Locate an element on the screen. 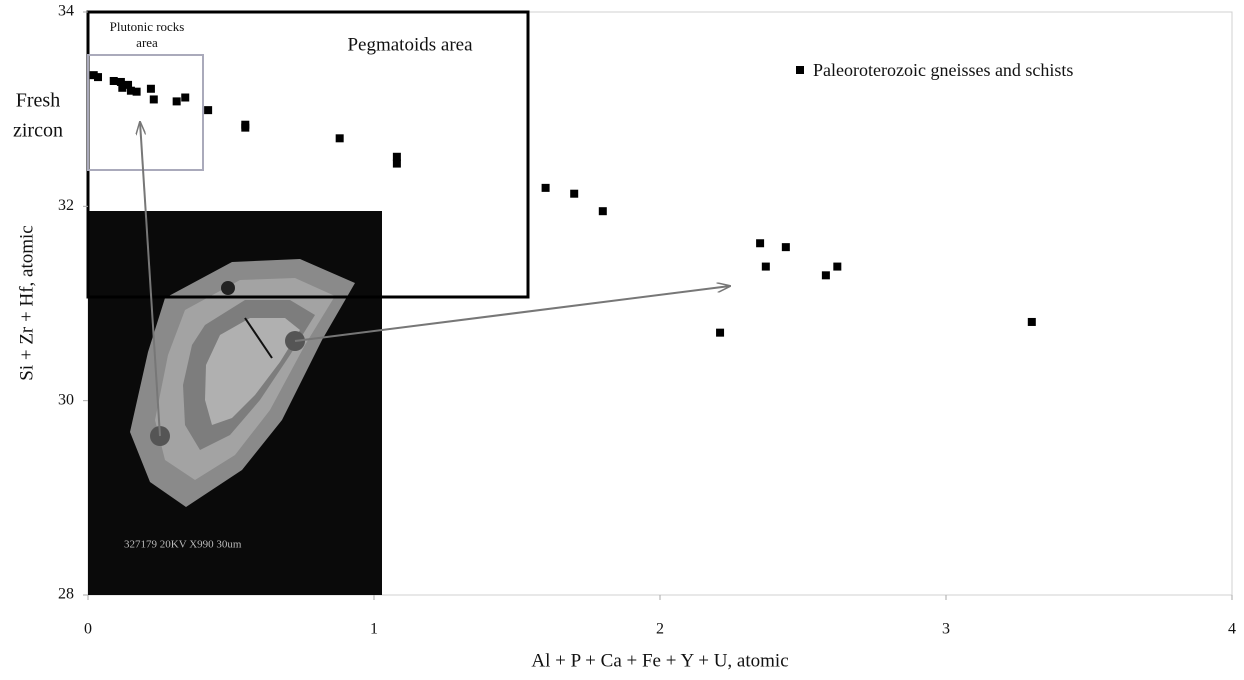 The width and height of the screenshot is (1244, 680). annotation: area is located at coordinates (147, 42).